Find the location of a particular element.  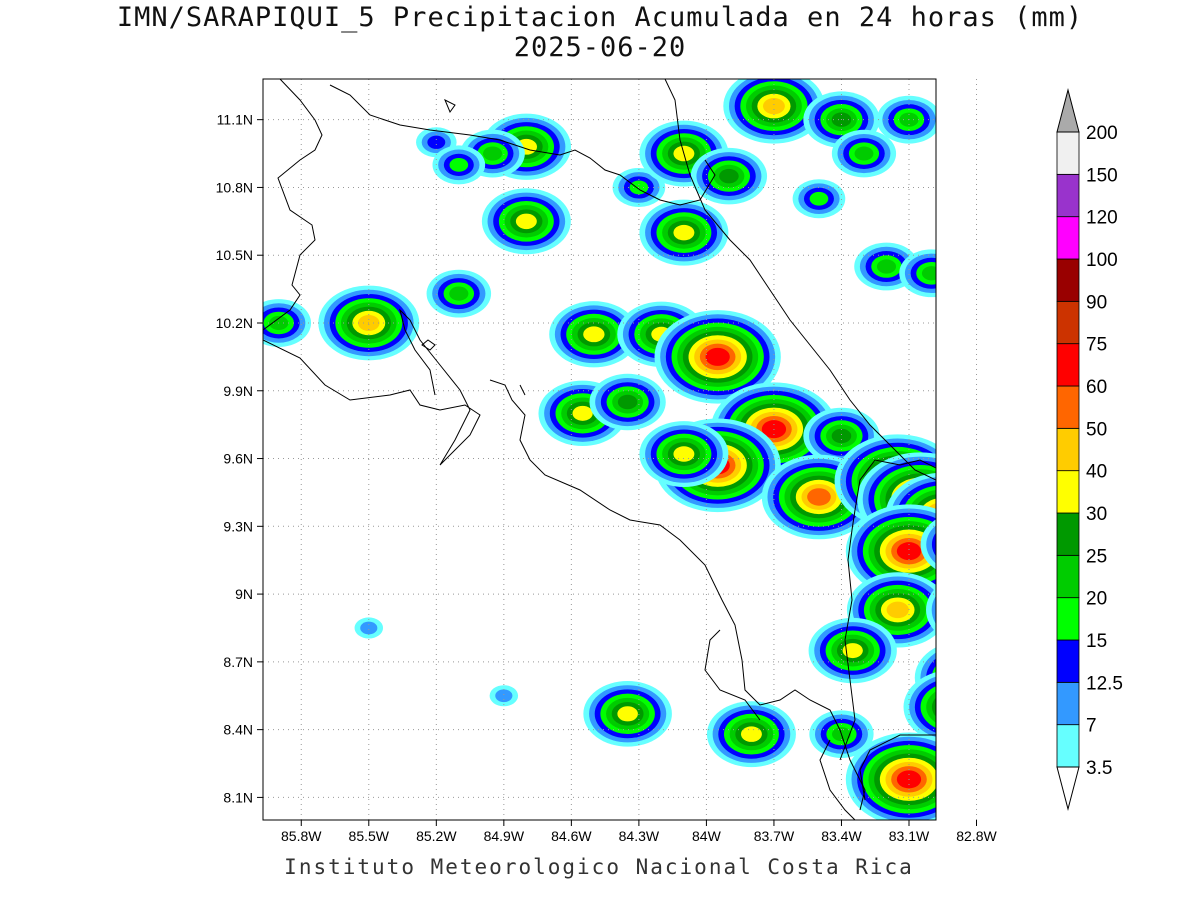

legend-level-label: 3.5 is located at coordinates (1099, 768).